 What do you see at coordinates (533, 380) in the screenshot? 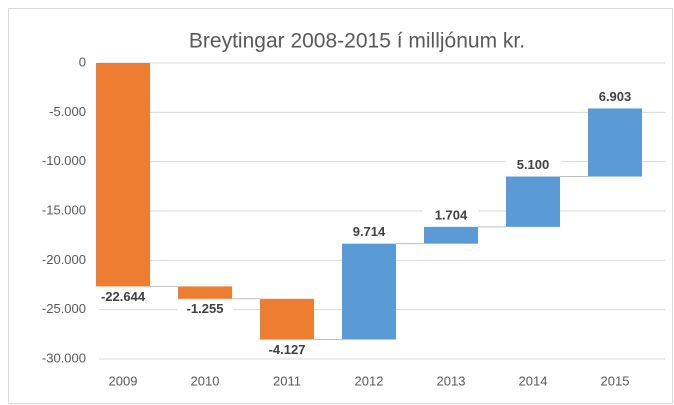
I see `x-tick-label: 2014` at bounding box center [533, 380].